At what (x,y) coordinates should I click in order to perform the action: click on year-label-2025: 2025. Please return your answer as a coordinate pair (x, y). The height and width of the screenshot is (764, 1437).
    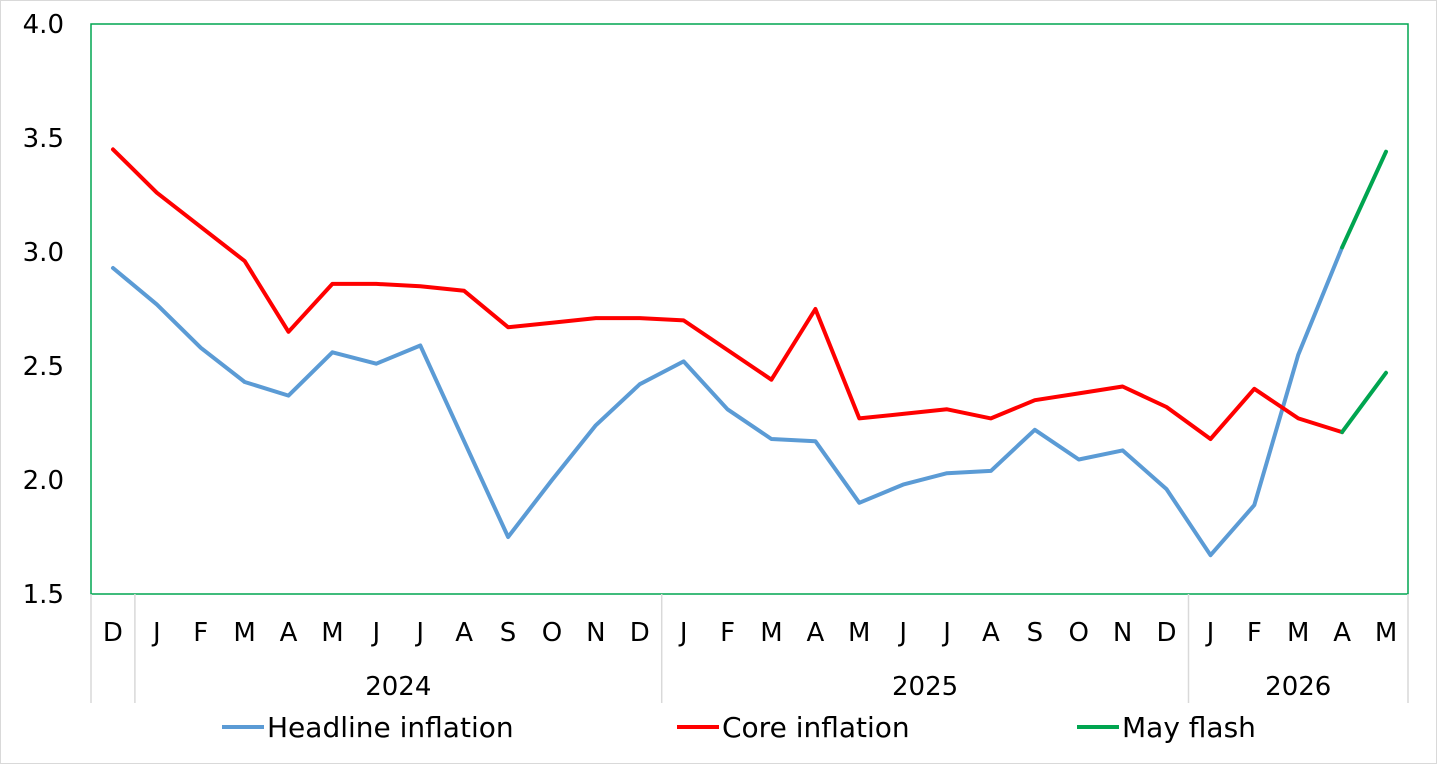
    Looking at the image, I should click on (925, 687).